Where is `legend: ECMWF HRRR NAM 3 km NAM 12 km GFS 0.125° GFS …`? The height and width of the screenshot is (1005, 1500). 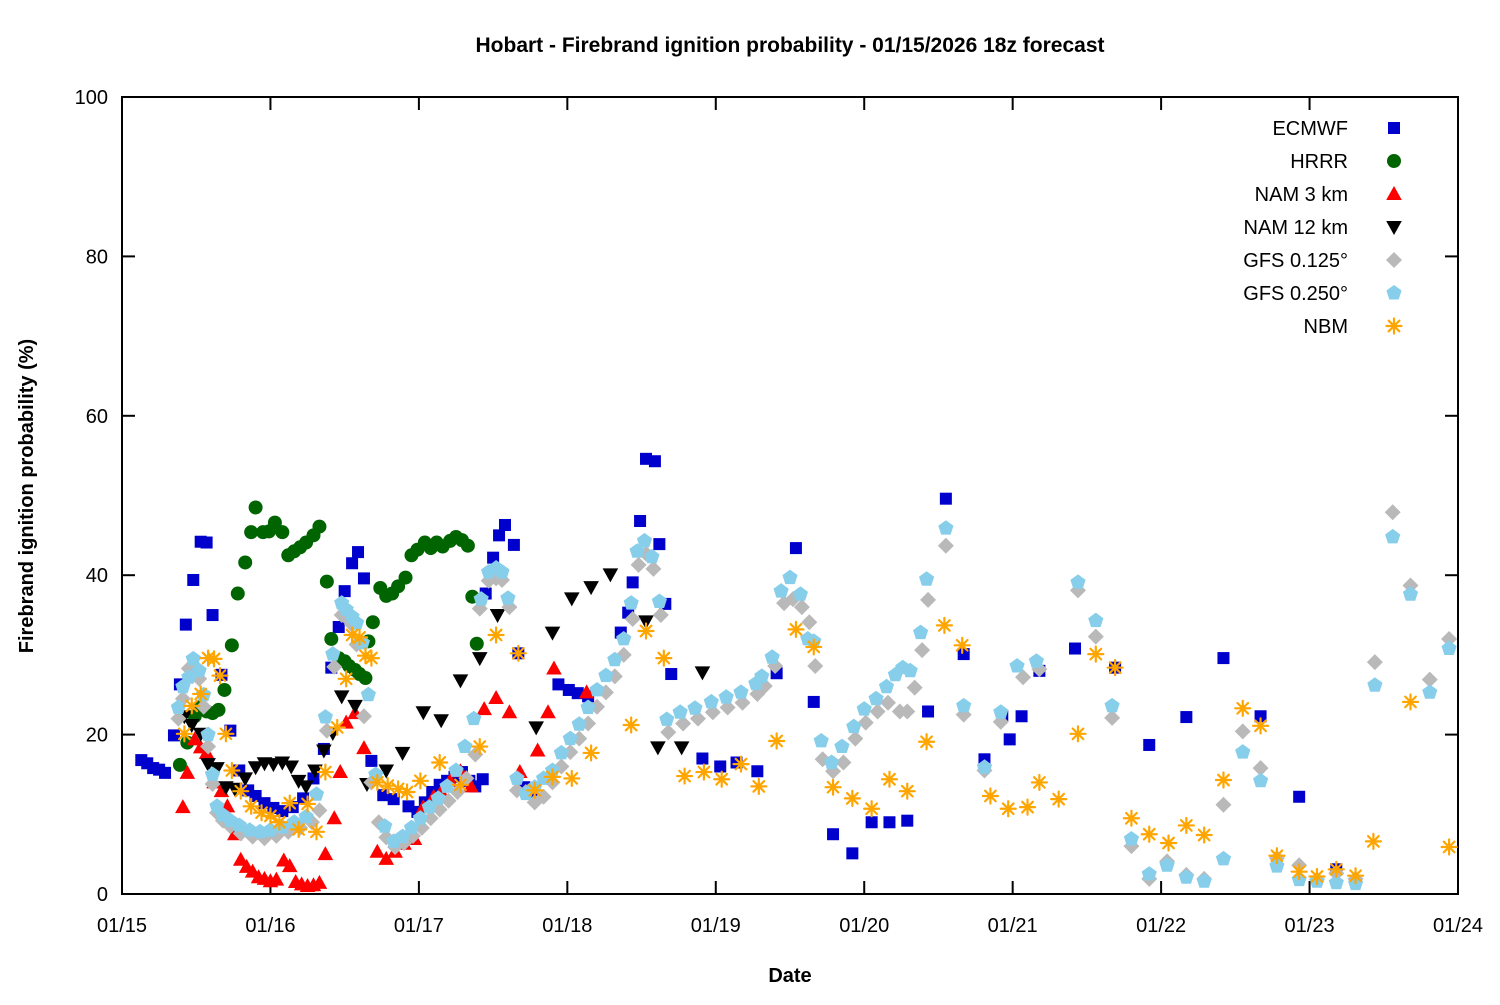 legend: ECMWF HRRR NAM 3 km NAM 12 km GFS 0.125° GFS … is located at coordinates (1323, 228).